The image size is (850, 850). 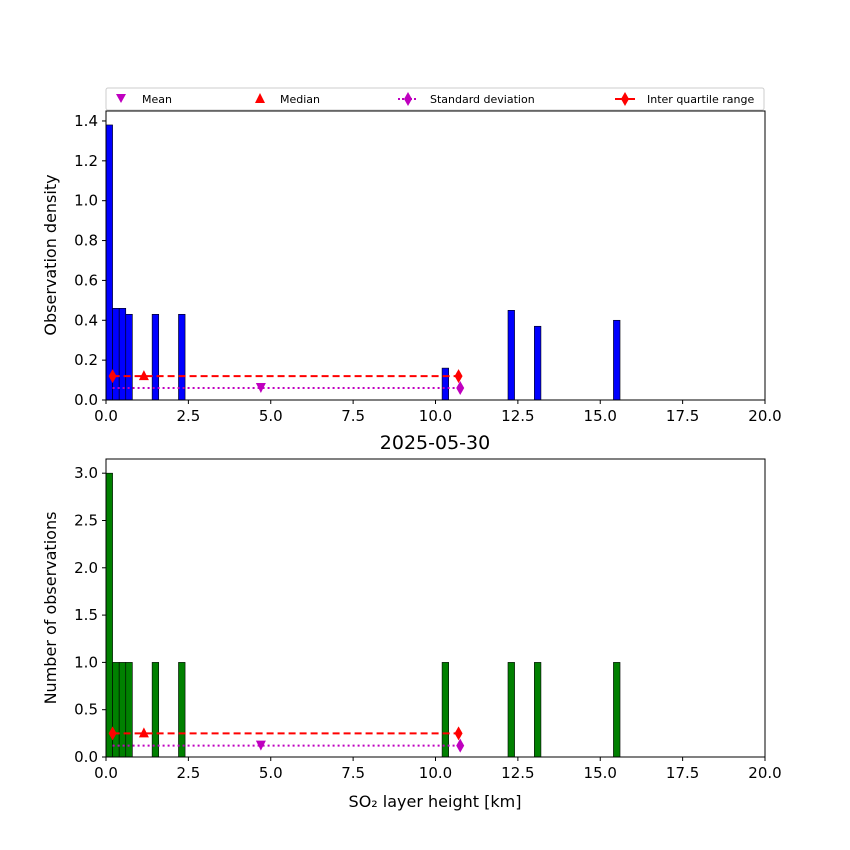 What do you see at coordinates (600, 416) in the screenshot?
I see `density-x-tick-label: 15.0` at bounding box center [600, 416].